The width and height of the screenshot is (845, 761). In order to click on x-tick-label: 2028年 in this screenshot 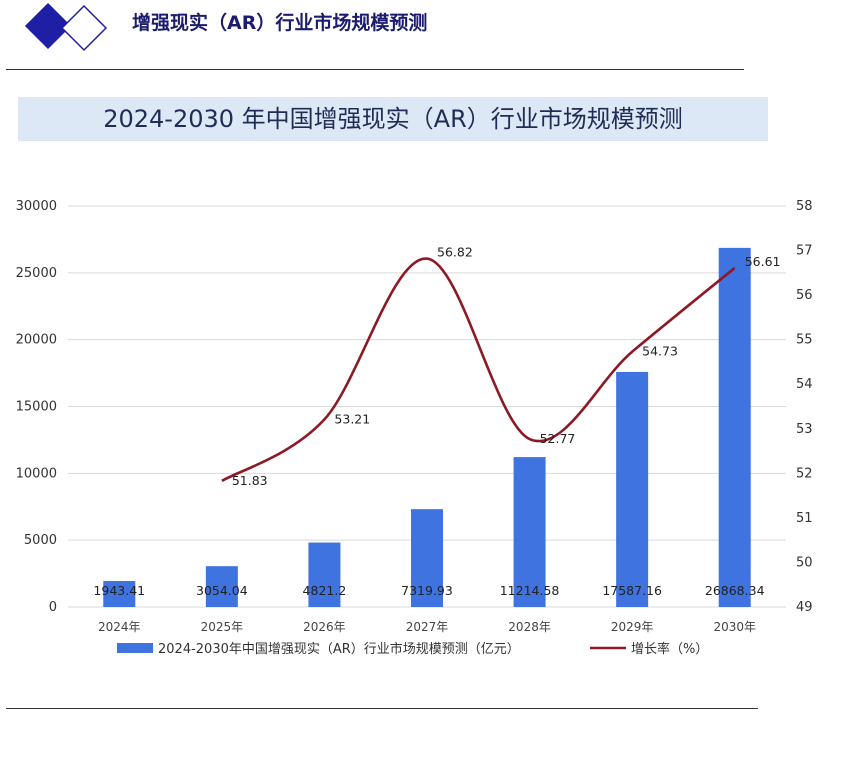, I will do `click(529, 627)`.